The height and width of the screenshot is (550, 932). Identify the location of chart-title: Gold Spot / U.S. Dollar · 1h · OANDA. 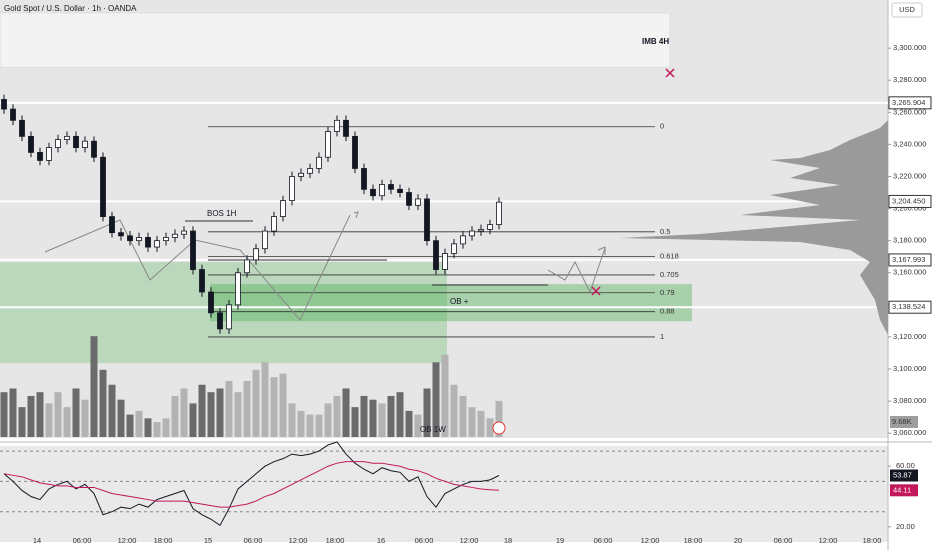
(70, 8).